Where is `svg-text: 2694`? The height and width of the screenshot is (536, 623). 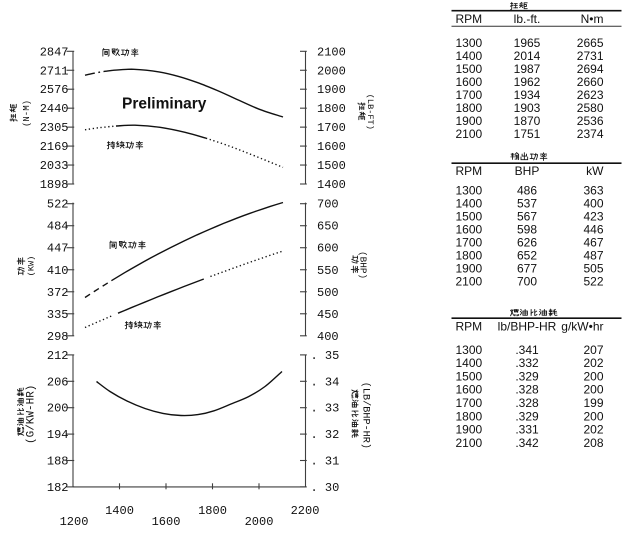
svg-text: 2694 is located at coordinates (590, 69).